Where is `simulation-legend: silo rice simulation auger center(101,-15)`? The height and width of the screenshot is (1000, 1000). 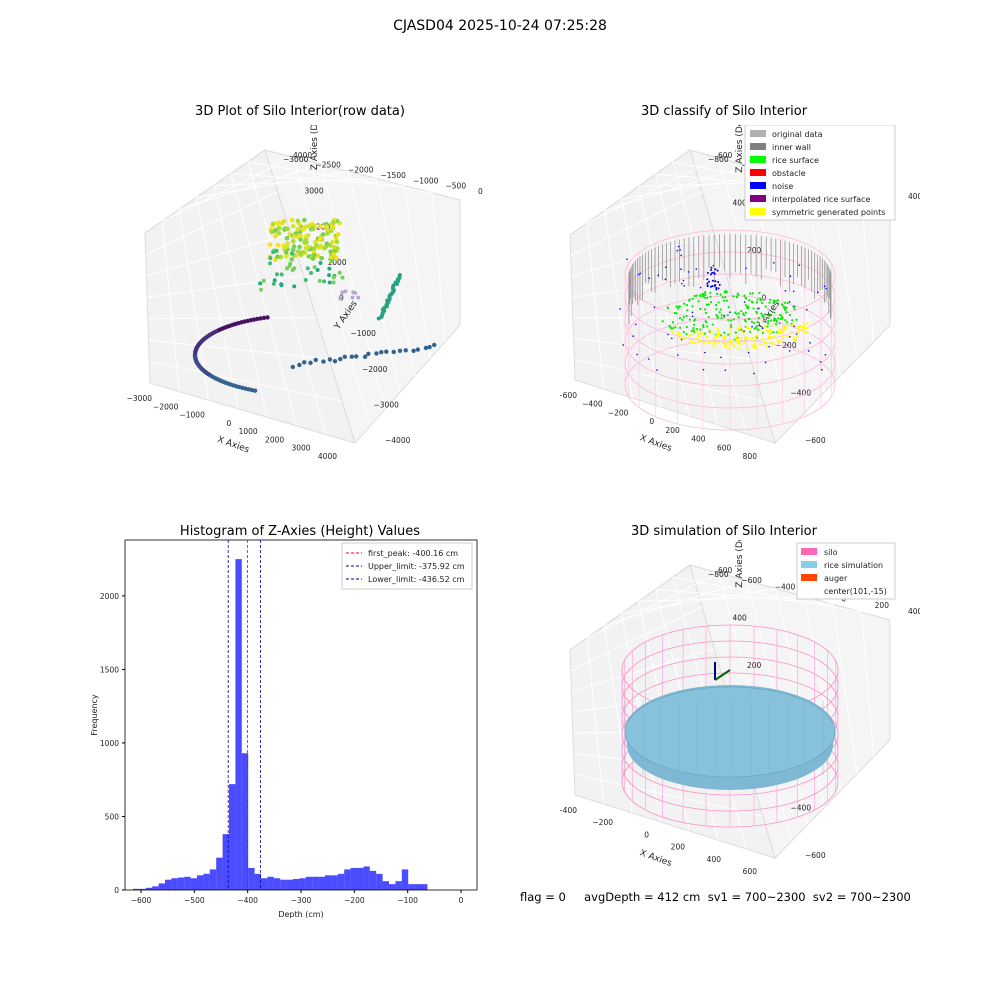 simulation-legend: silo rice simulation auger center(101,-15) is located at coordinates (846, 571).